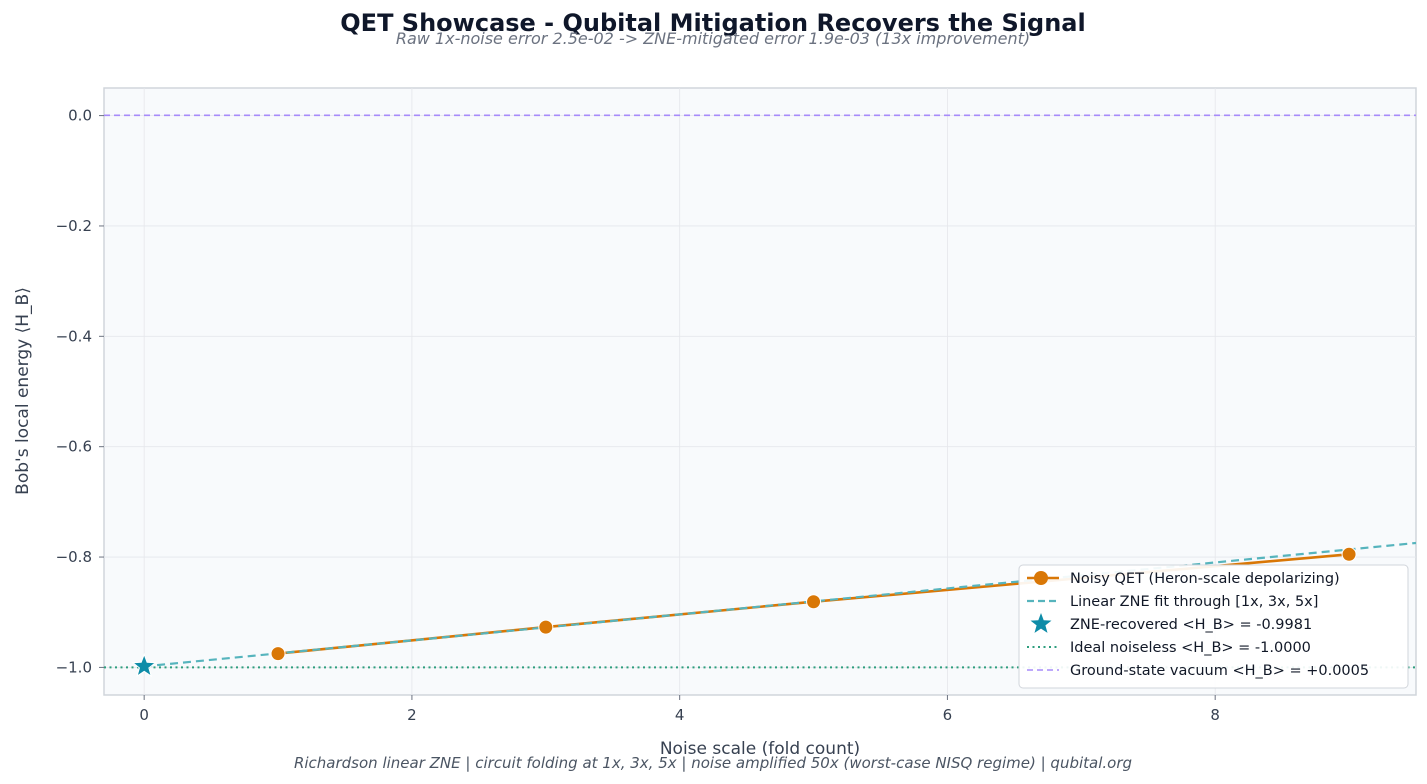  What do you see at coordinates (74, 336) in the screenshot?
I see `y-tick-label: −0.4` at bounding box center [74, 336].